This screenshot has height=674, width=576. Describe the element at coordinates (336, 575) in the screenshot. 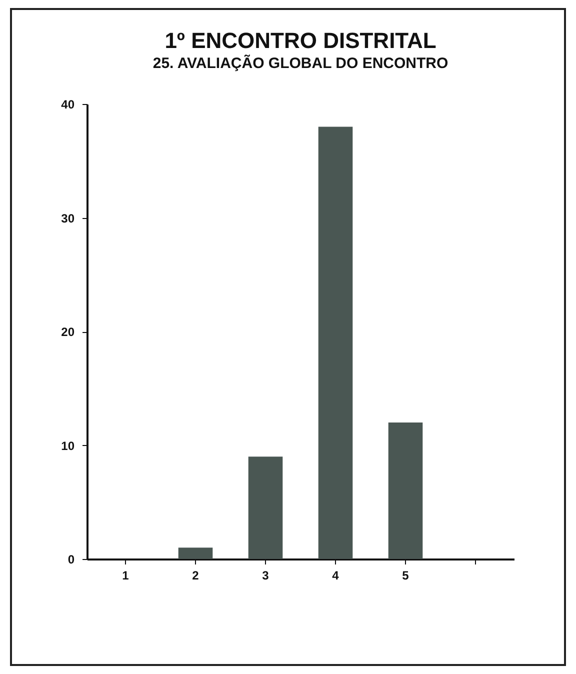

I see `x-tick-label: 4` at that location.